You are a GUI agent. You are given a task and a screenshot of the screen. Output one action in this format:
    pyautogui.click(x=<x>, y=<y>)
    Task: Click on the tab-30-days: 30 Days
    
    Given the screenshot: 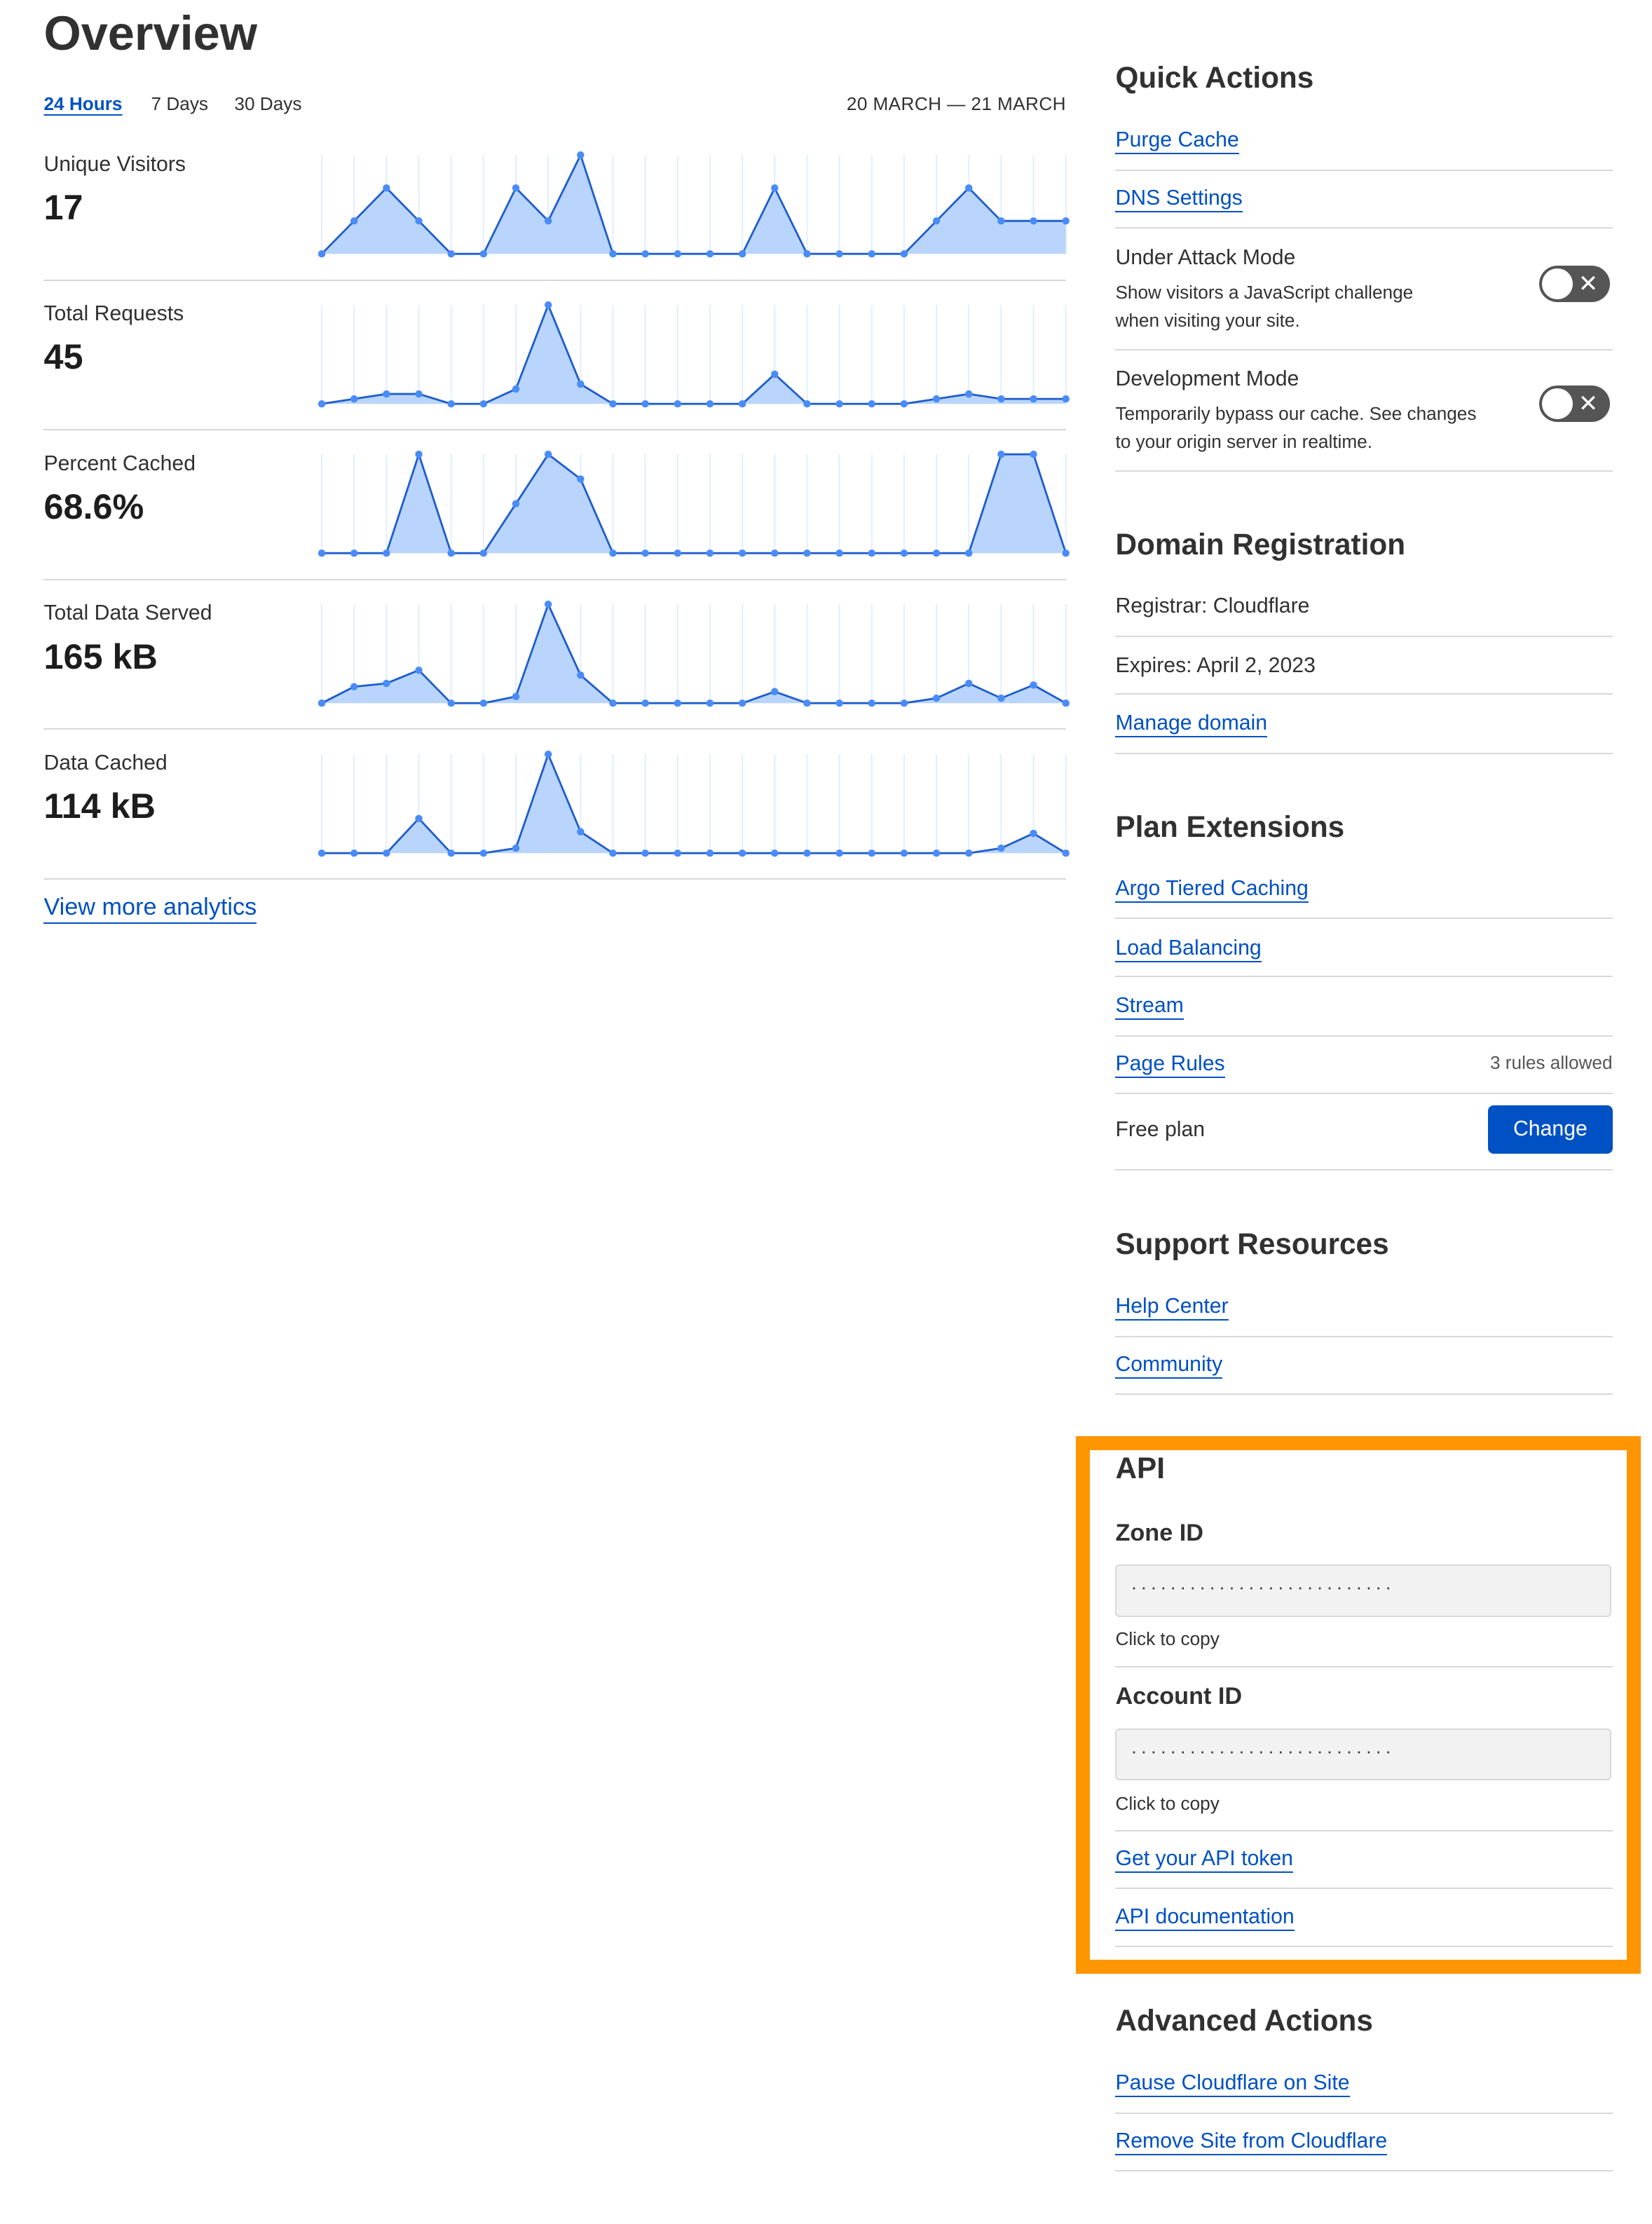 What is the action you would take?
    pyautogui.click(x=268, y=104)
    